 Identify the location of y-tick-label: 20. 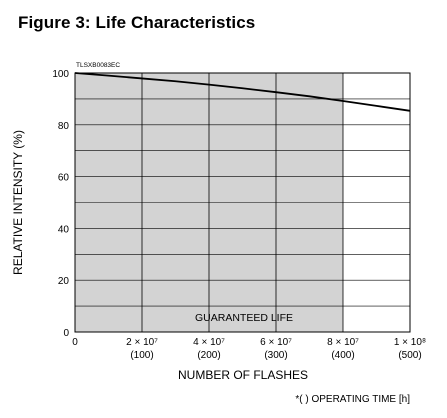
(64, 281).